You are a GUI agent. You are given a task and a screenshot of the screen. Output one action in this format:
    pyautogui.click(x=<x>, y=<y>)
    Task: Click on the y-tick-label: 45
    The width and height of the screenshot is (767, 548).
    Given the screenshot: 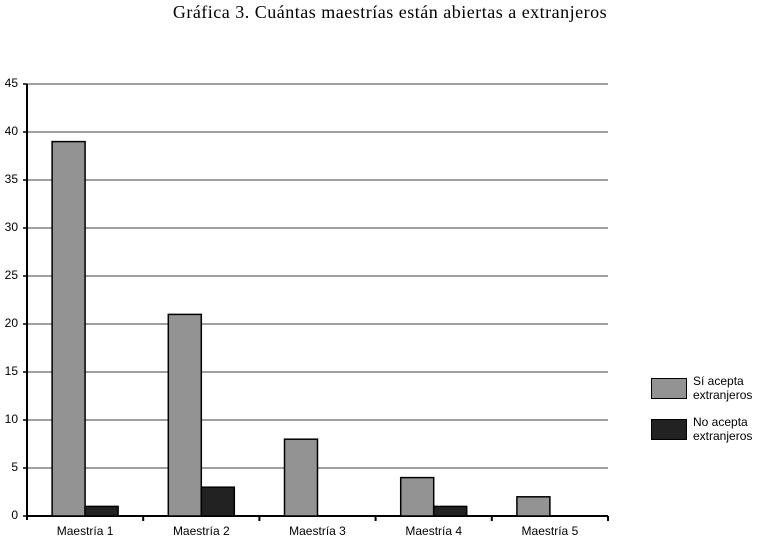 What is the action you would take?
    pyautogui.click(x=12, y=83)
    